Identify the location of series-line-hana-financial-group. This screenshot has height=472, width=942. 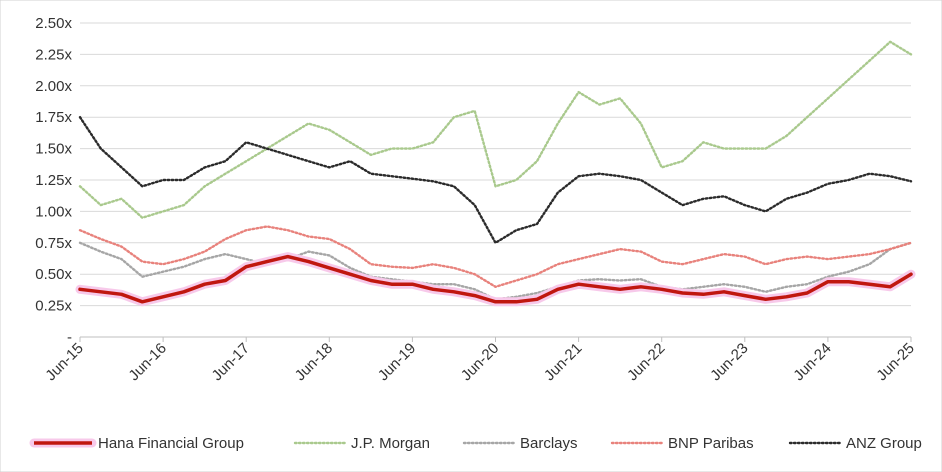
(495, 279).